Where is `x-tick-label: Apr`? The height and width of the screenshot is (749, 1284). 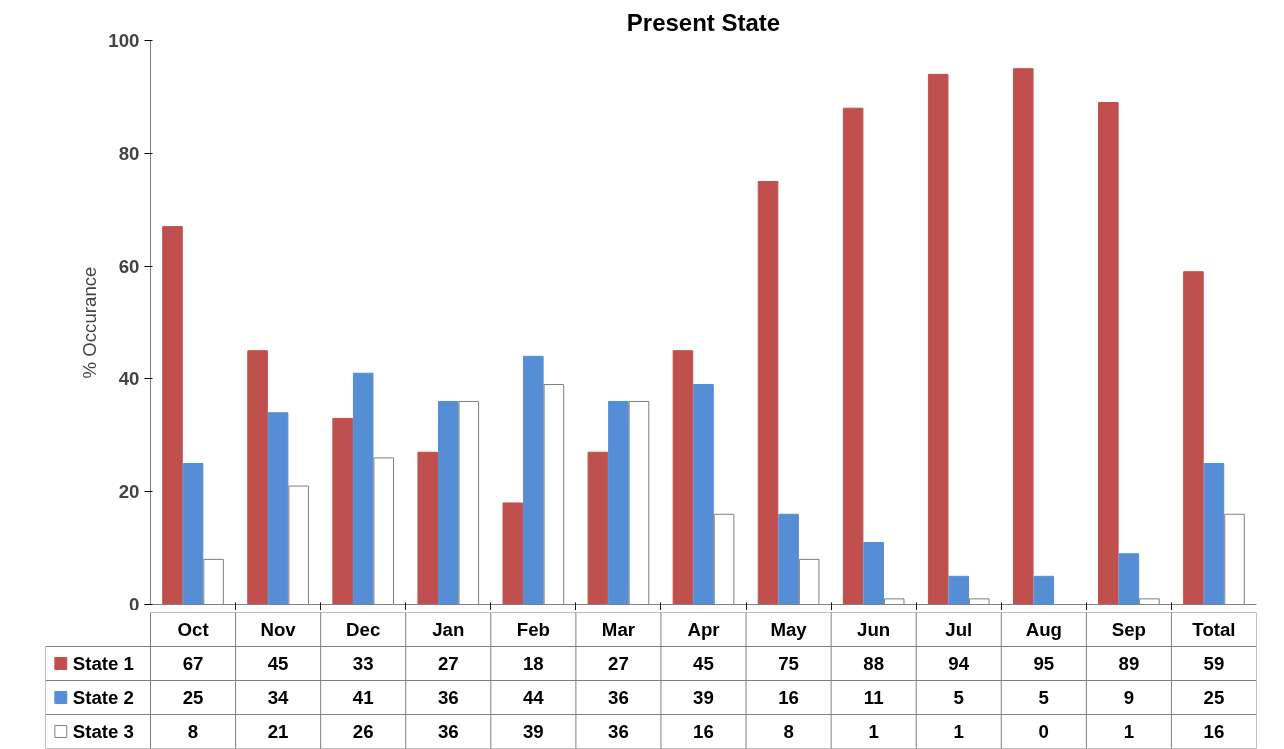 x-tick-label: Apr is located at coordinates (703, 629).